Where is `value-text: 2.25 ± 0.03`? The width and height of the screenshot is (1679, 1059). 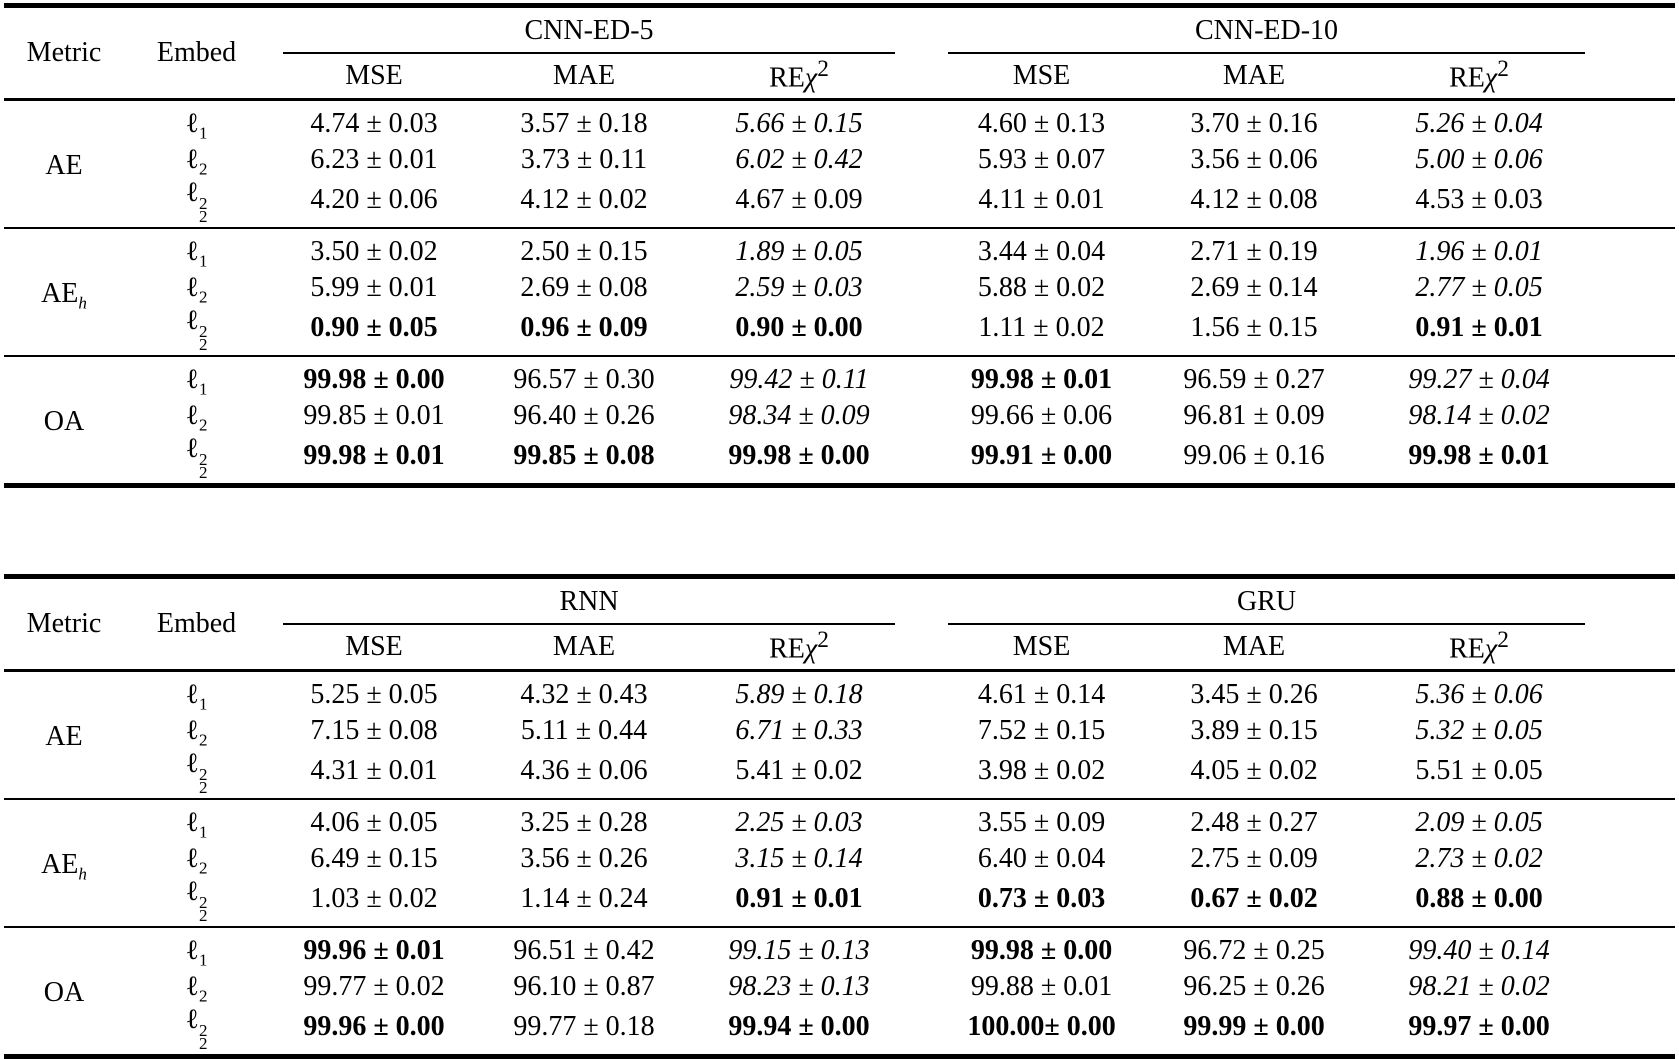
value-text: 2.25 ± 0.03 is located at coordinates (799, 822).